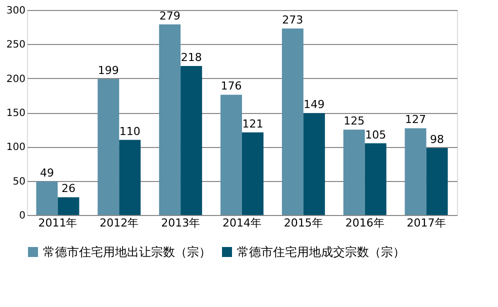 This screenshot has width=498, height=307. I want to click on y-tick-label: 250, so click(16, 45).